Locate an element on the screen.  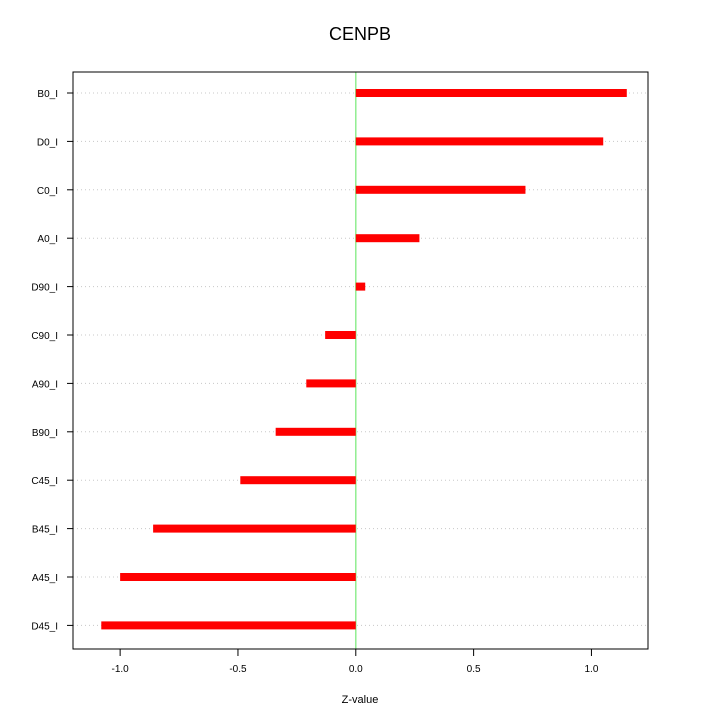
x-tick-label: 0.5 is located at coordinates (474, 669).